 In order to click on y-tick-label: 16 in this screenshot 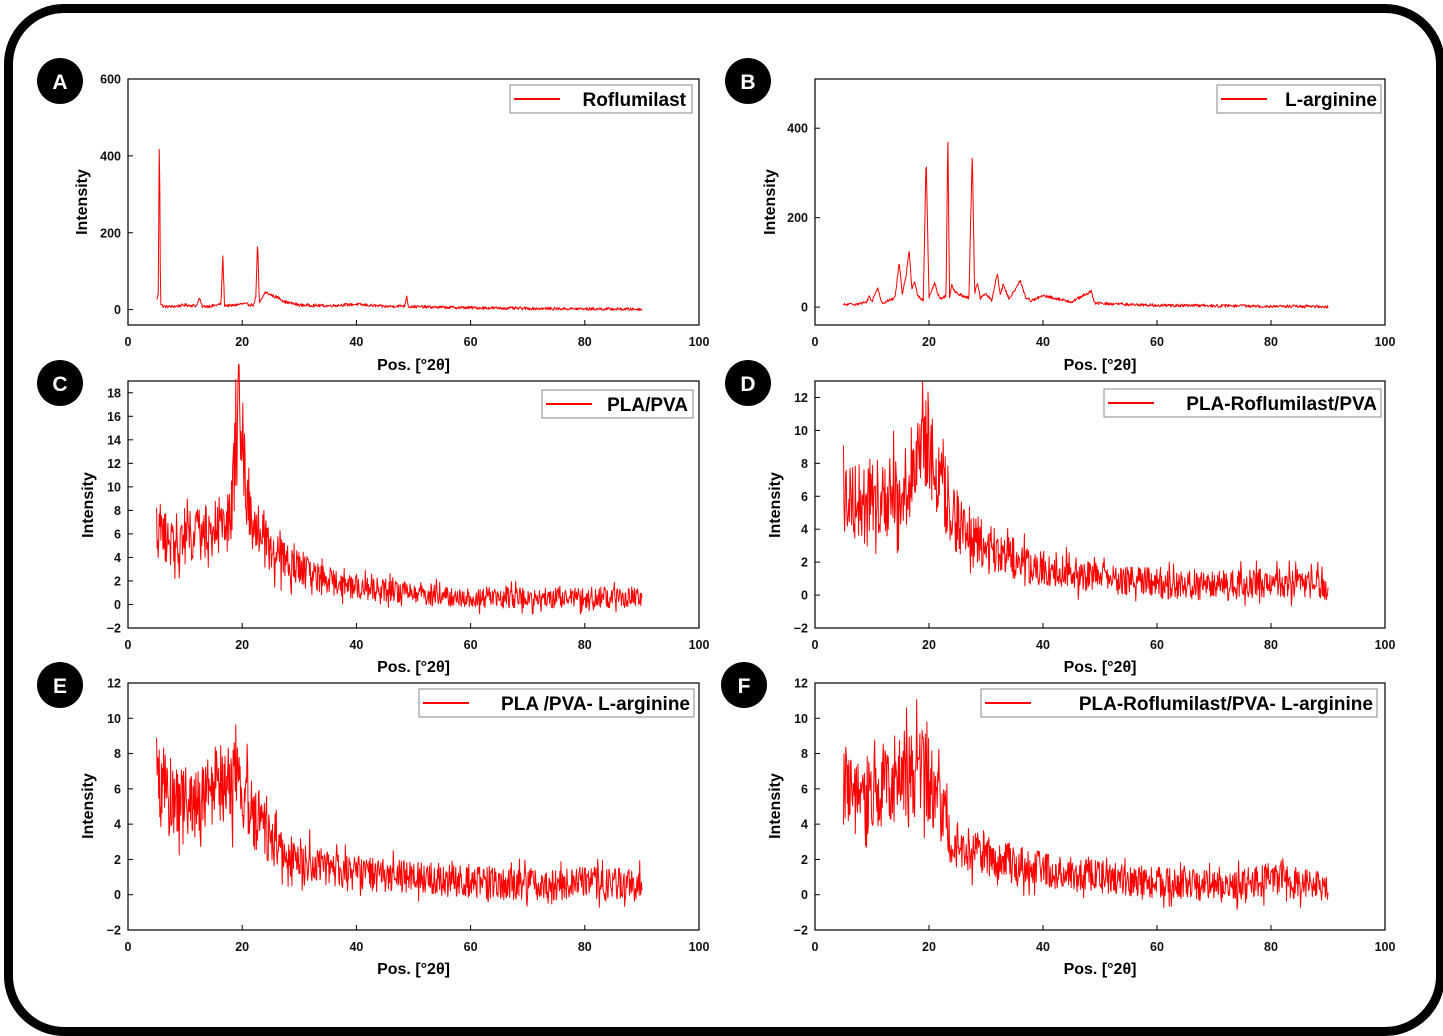, I will do `click(114, 417)`.